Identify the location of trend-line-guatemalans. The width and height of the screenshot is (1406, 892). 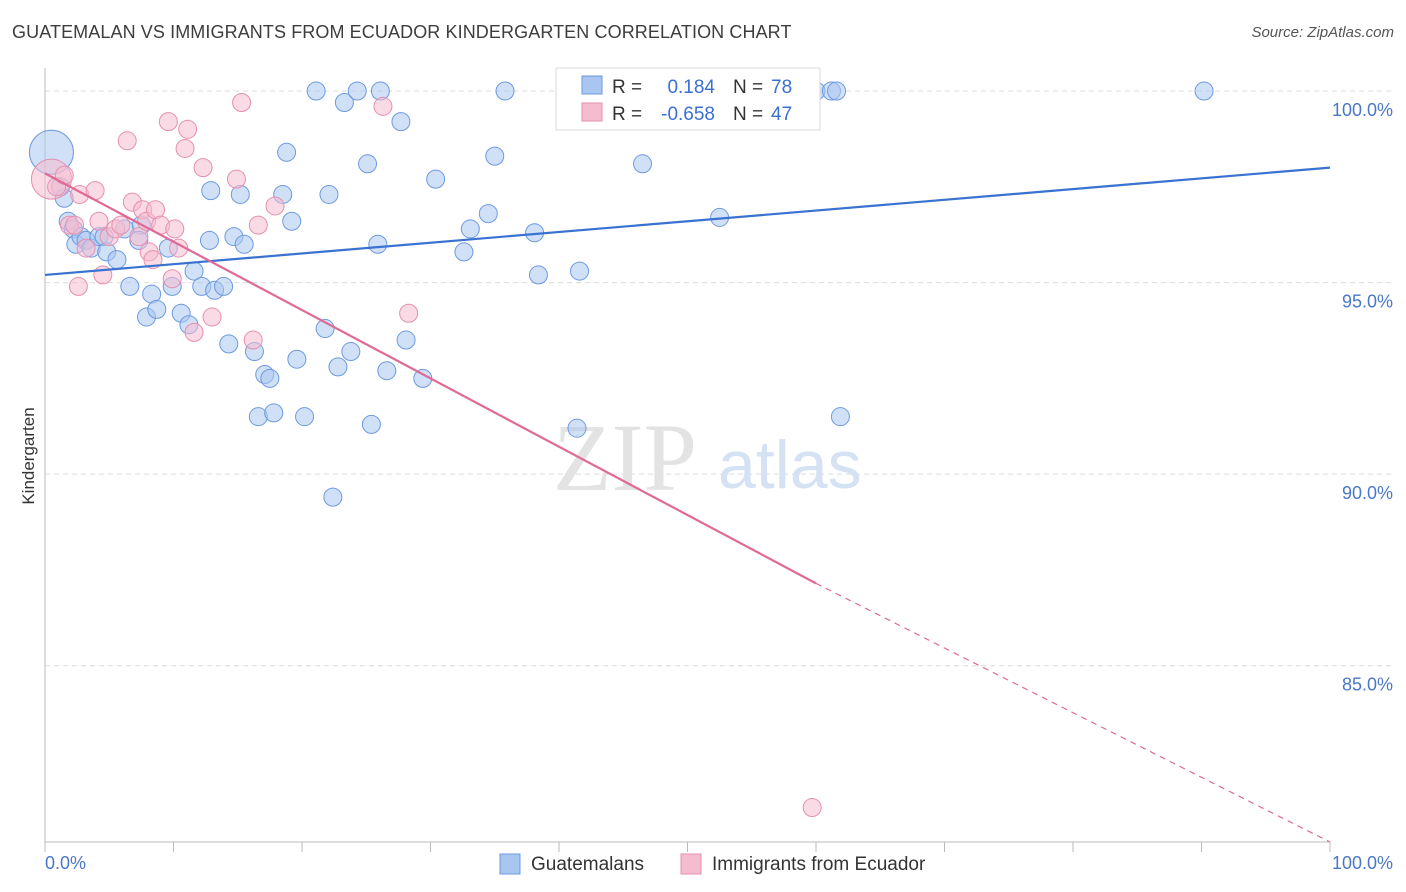
(687, 221).